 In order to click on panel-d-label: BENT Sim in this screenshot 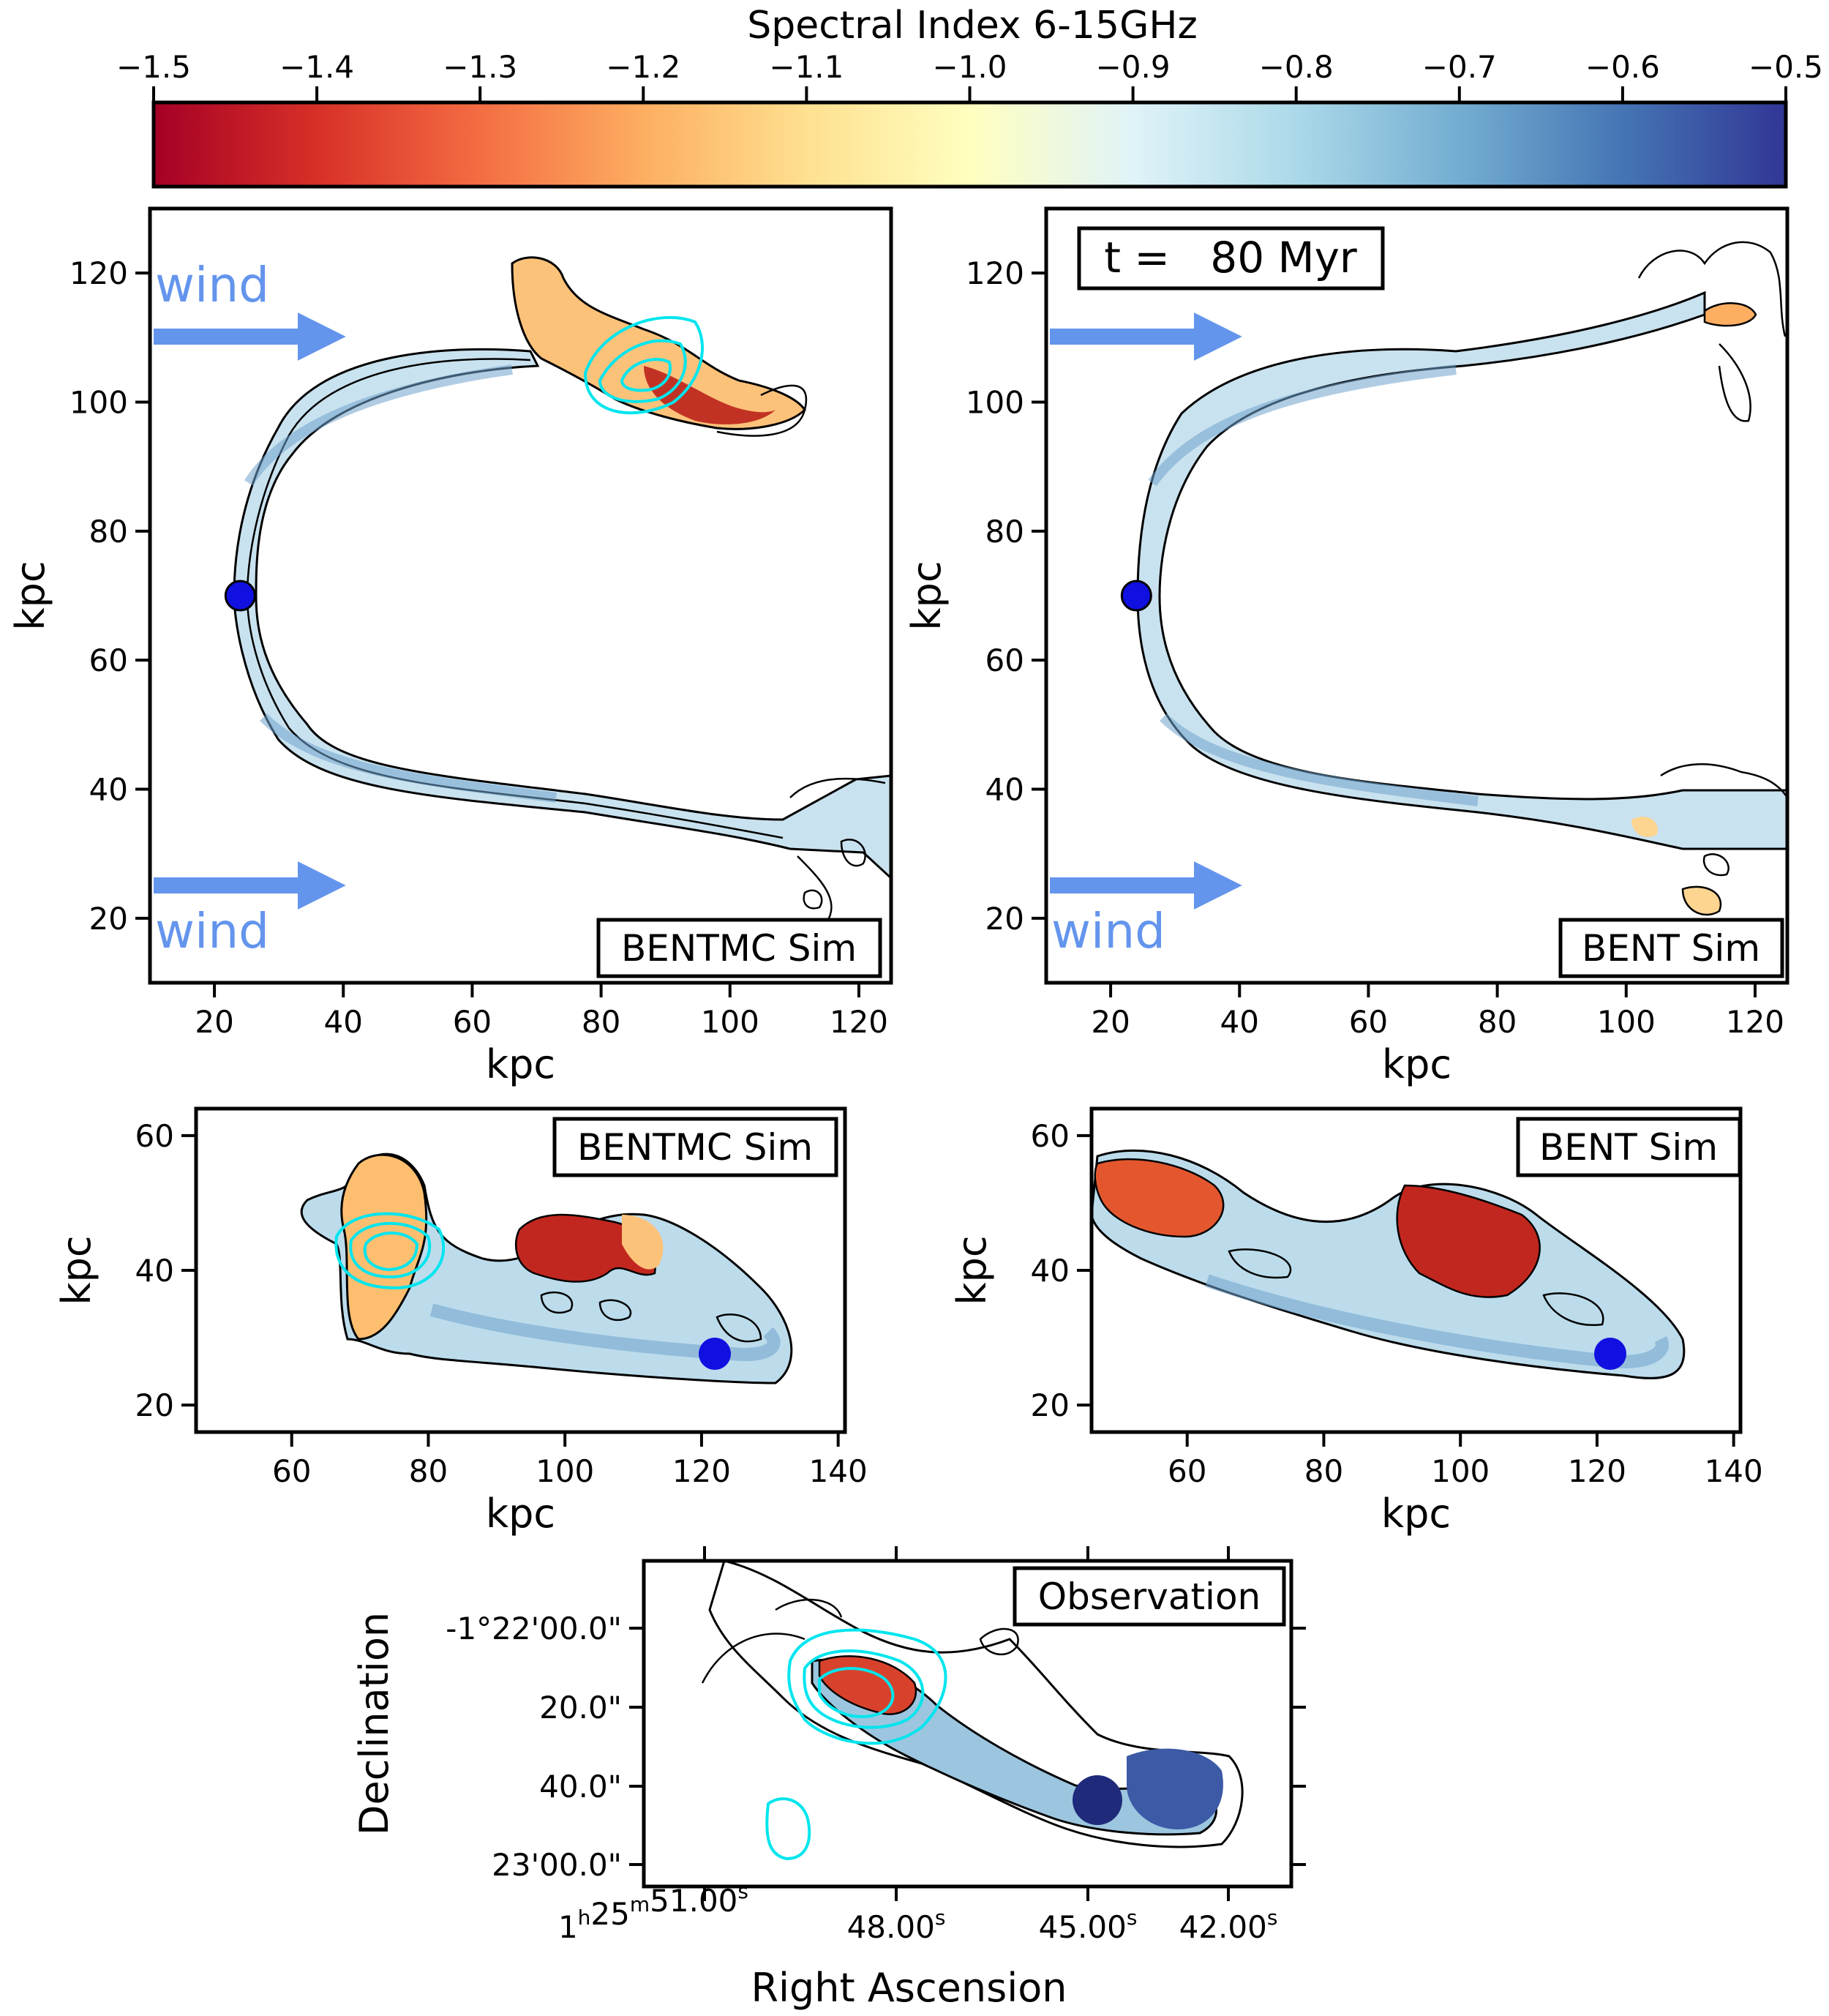, I will do `click(1629, 1147)`.